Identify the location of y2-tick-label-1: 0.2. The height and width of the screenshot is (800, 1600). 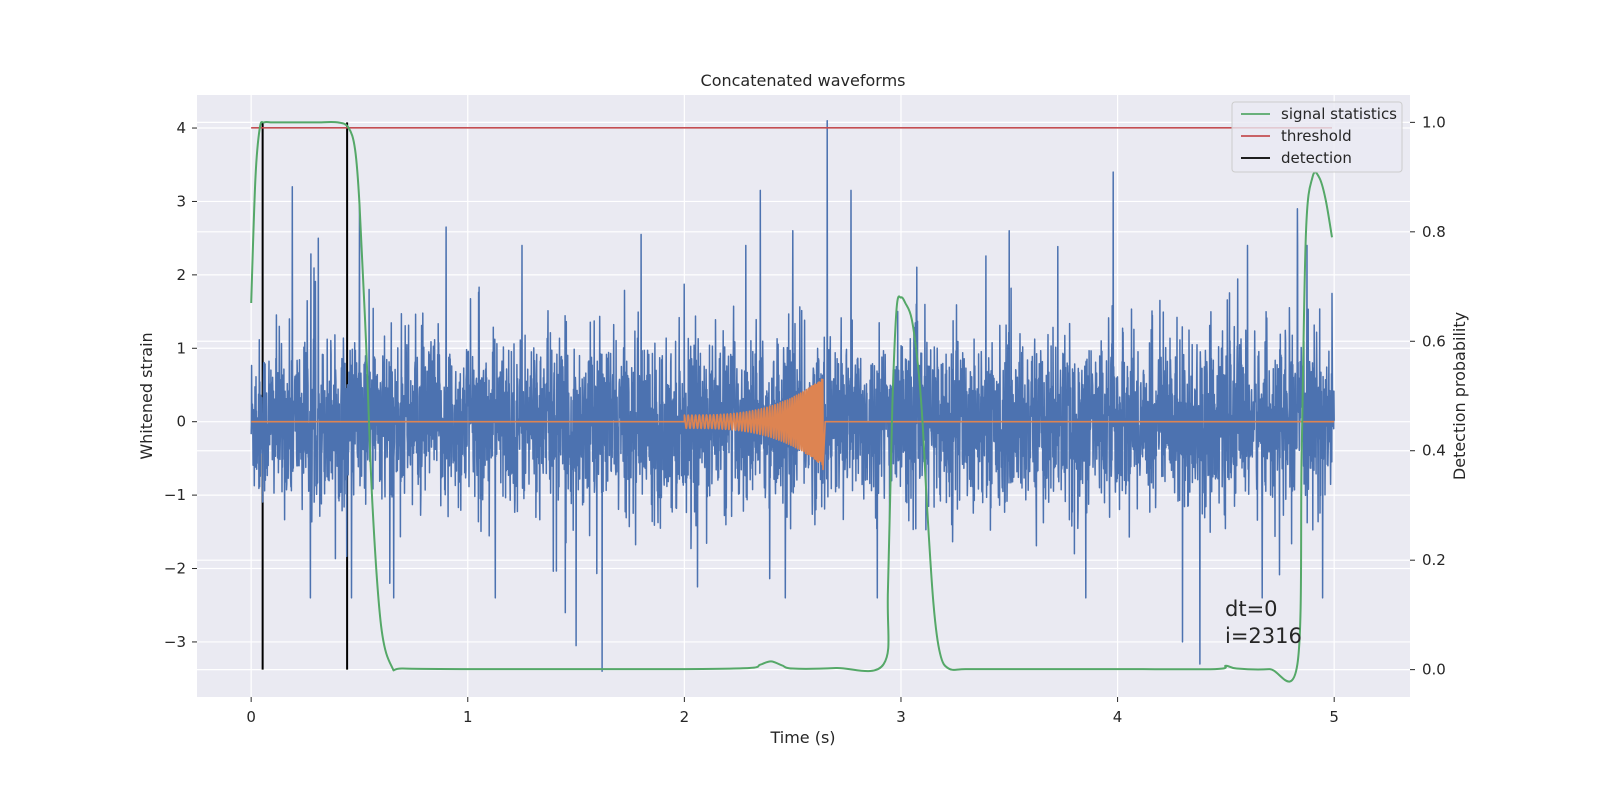
(1434, 560).